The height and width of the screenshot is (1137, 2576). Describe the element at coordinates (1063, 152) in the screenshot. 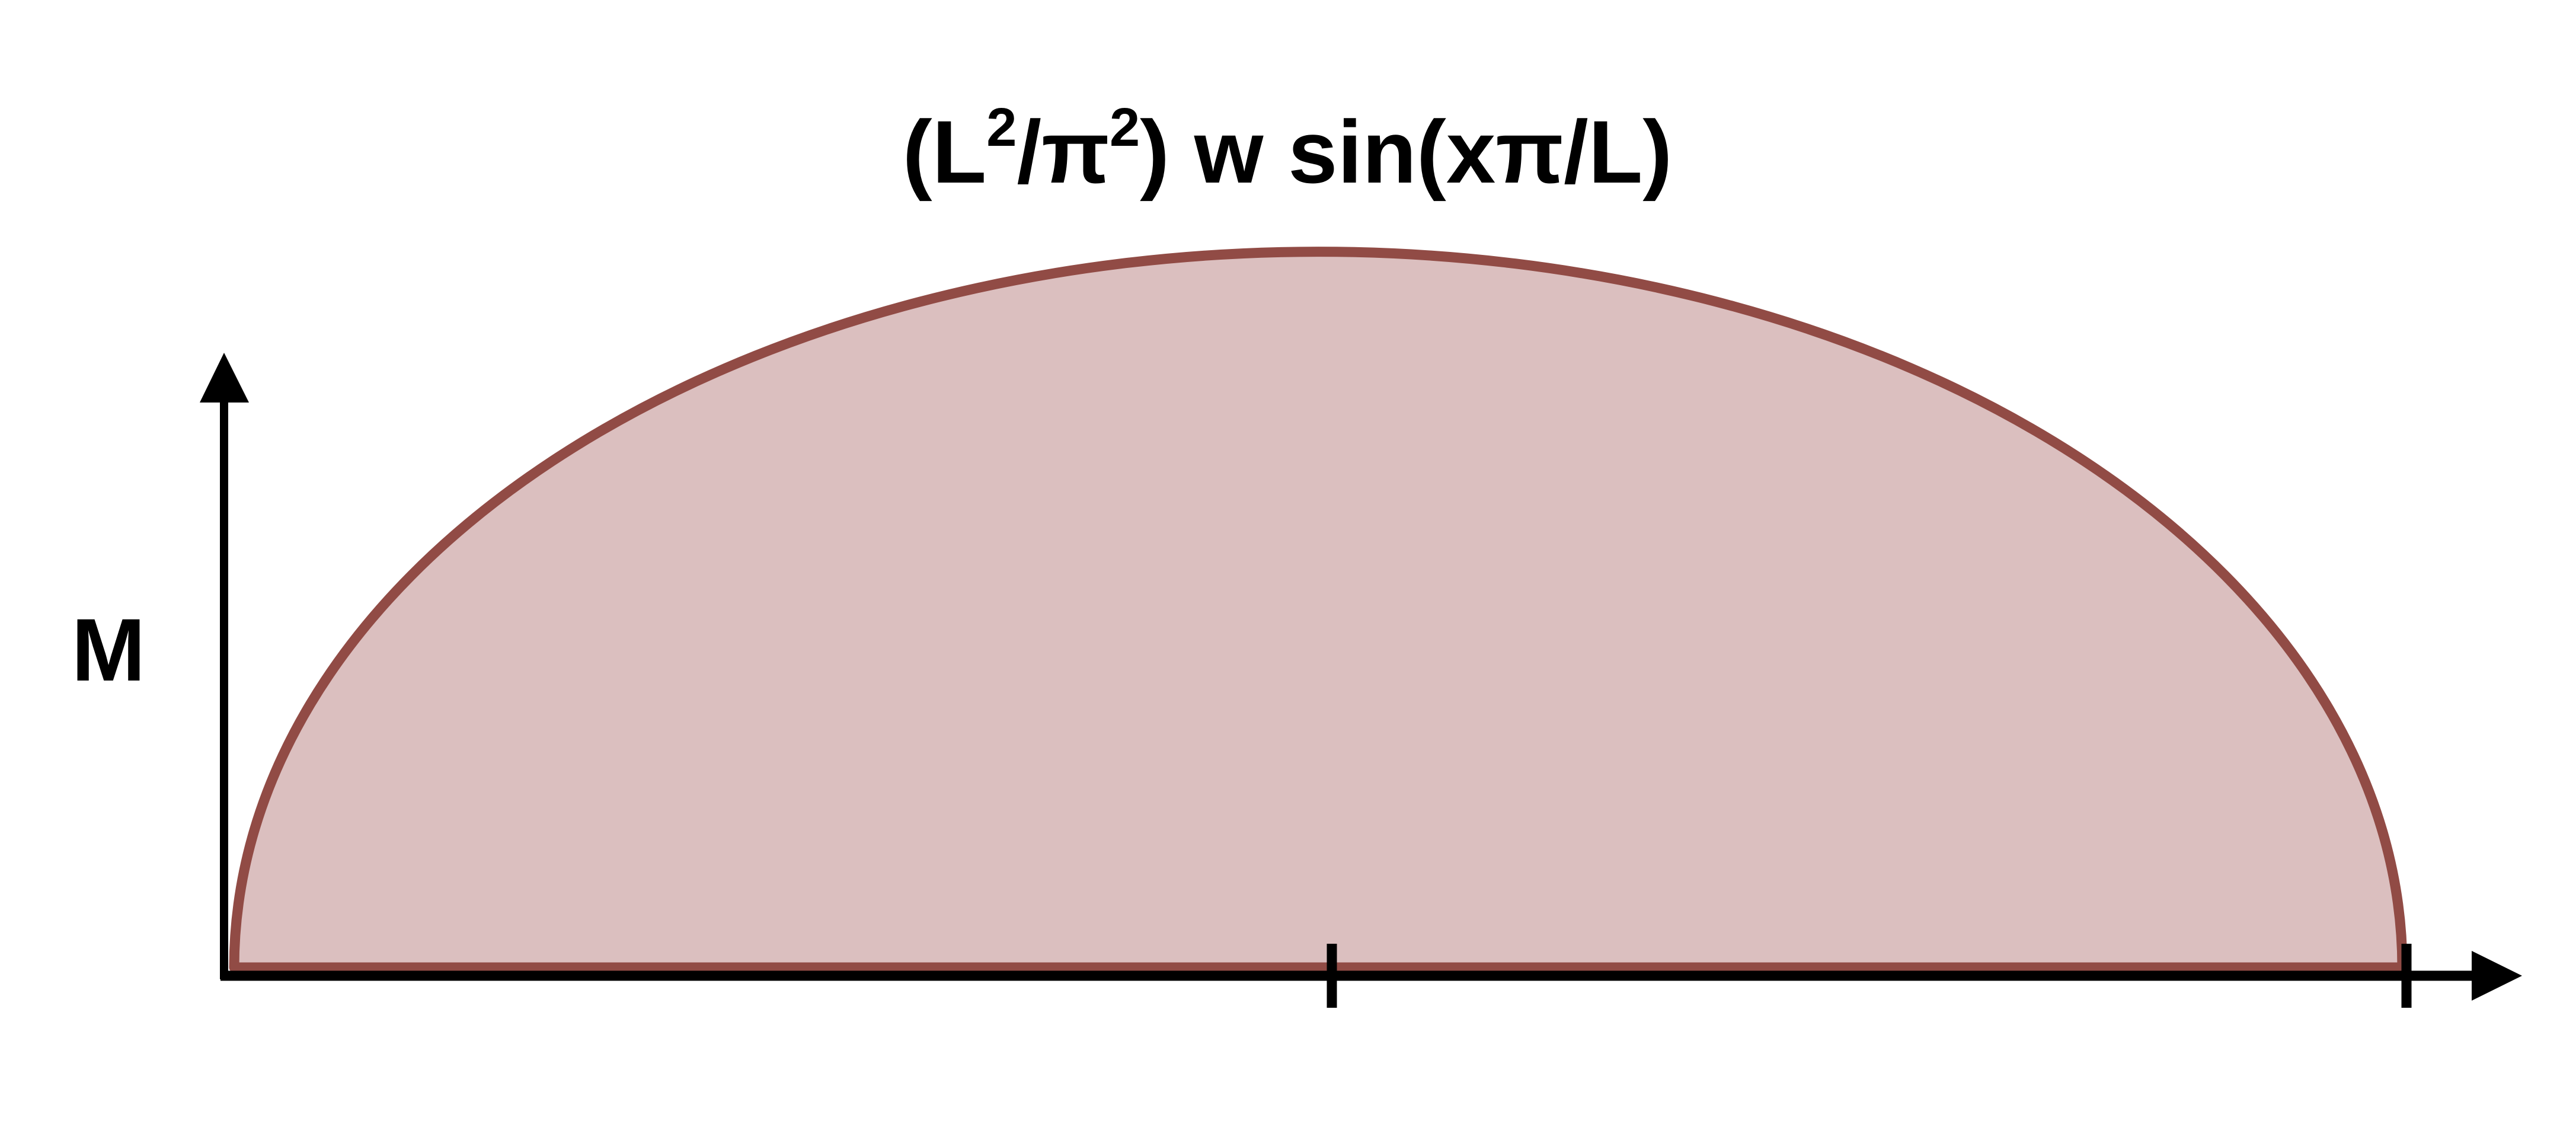

I see `title-mid: /π` at that location.